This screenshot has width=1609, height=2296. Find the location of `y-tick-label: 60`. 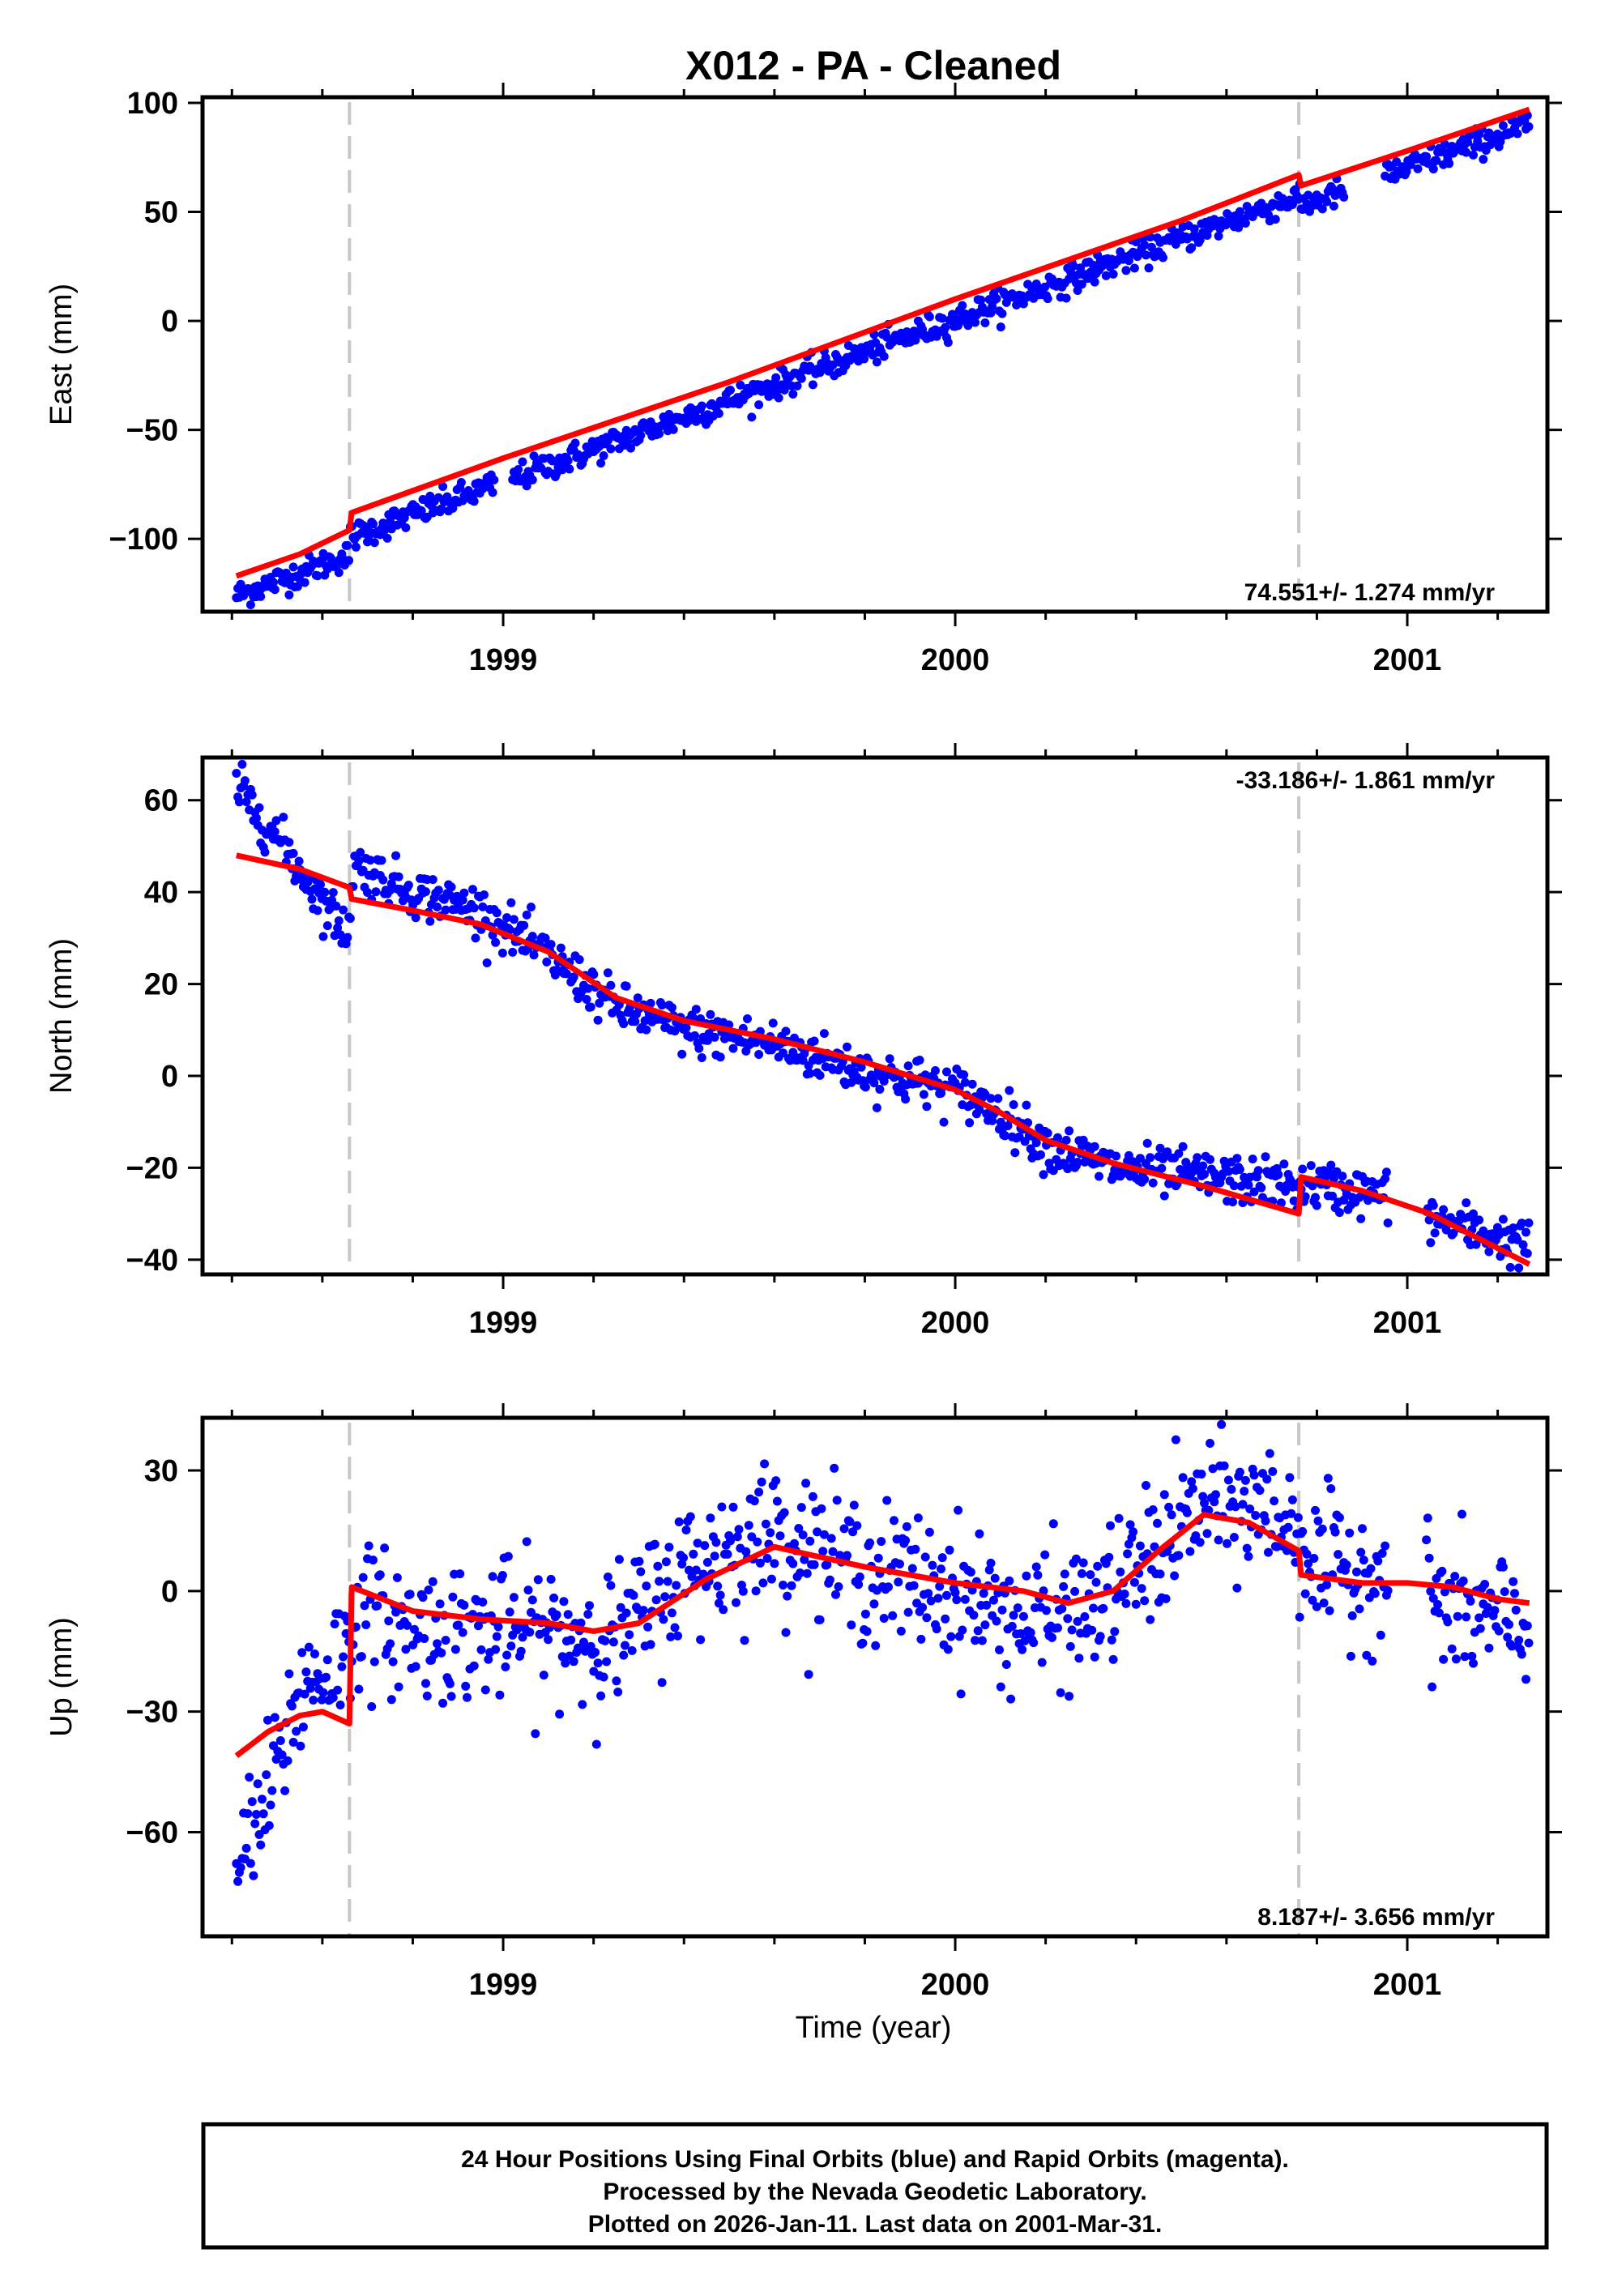

y-tick-label: 60 is located at coordinates (161, 801).